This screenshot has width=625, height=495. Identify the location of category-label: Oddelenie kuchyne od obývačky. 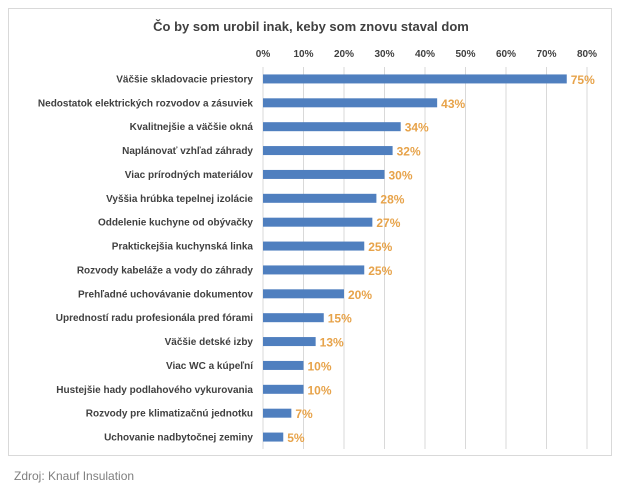
(175, 223).